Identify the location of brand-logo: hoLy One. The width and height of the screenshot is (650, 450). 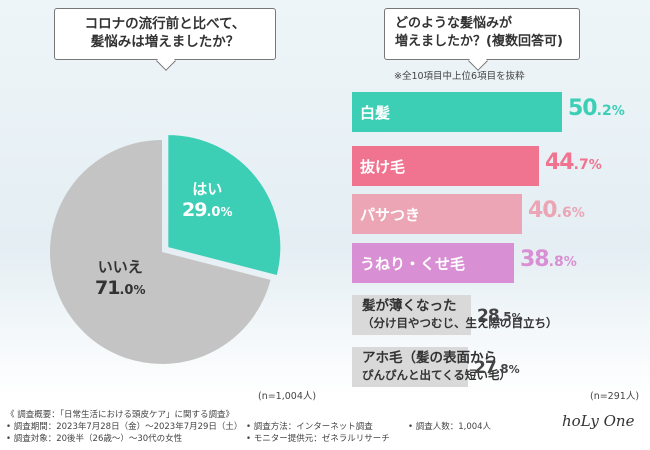
(598, 421).